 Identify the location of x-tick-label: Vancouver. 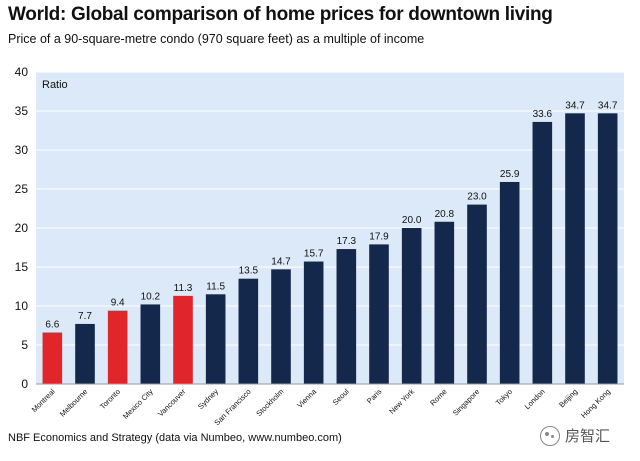
(172, 403).